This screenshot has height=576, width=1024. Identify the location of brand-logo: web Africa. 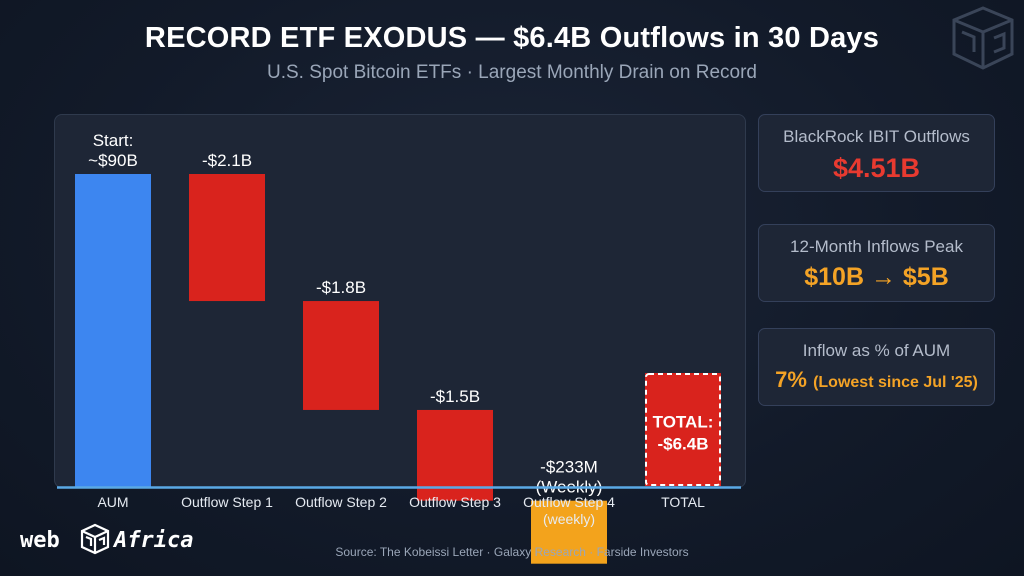
(107, 540).